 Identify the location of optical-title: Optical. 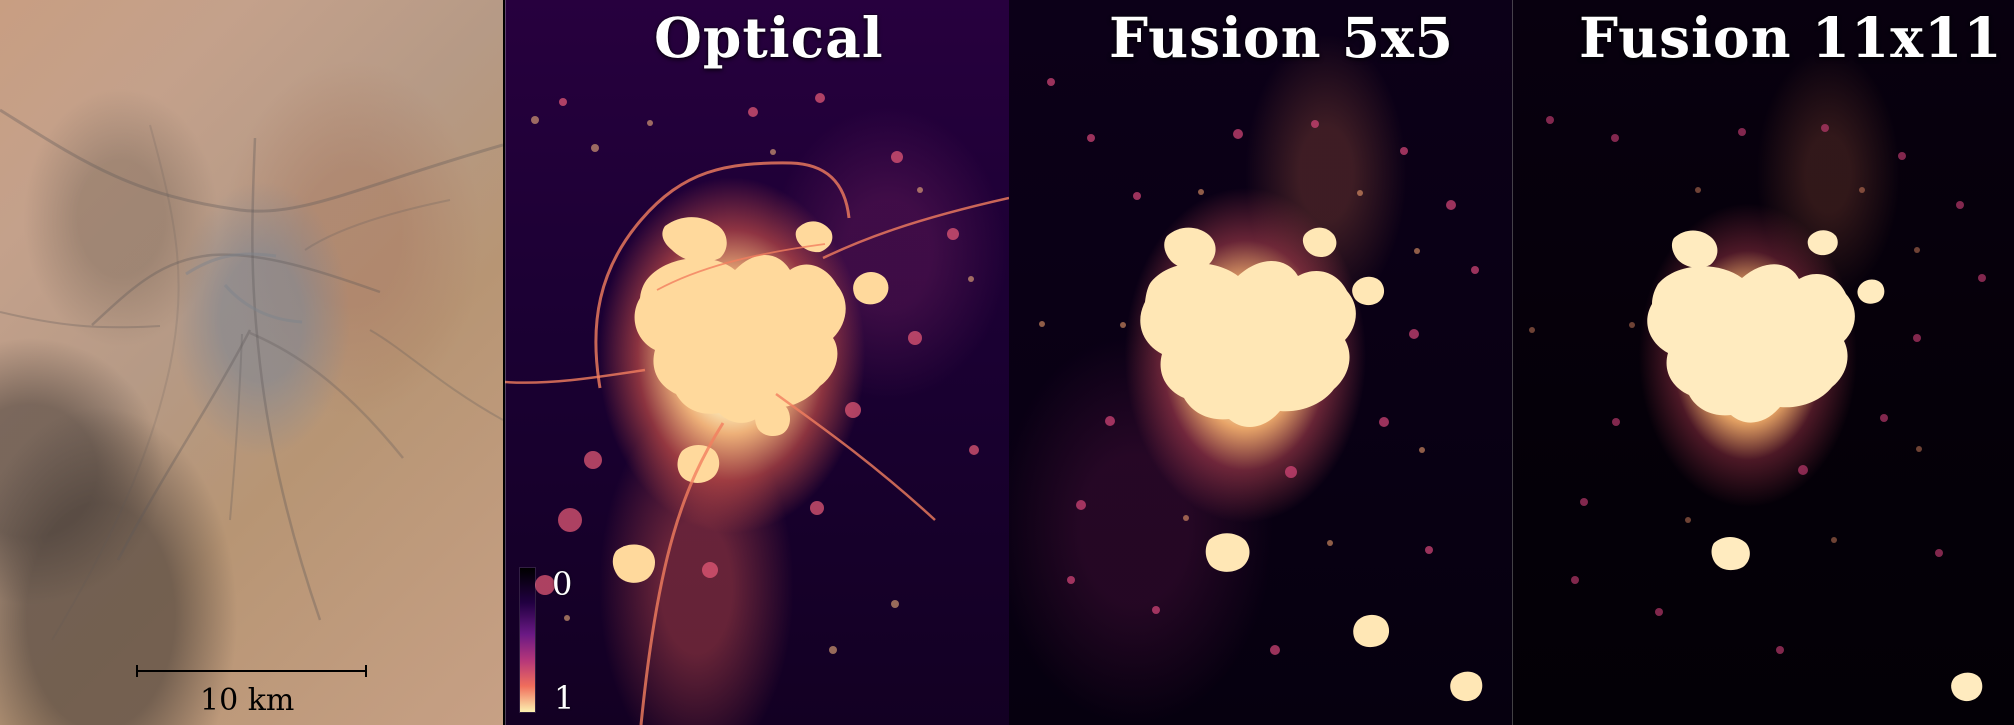
(769, 37).